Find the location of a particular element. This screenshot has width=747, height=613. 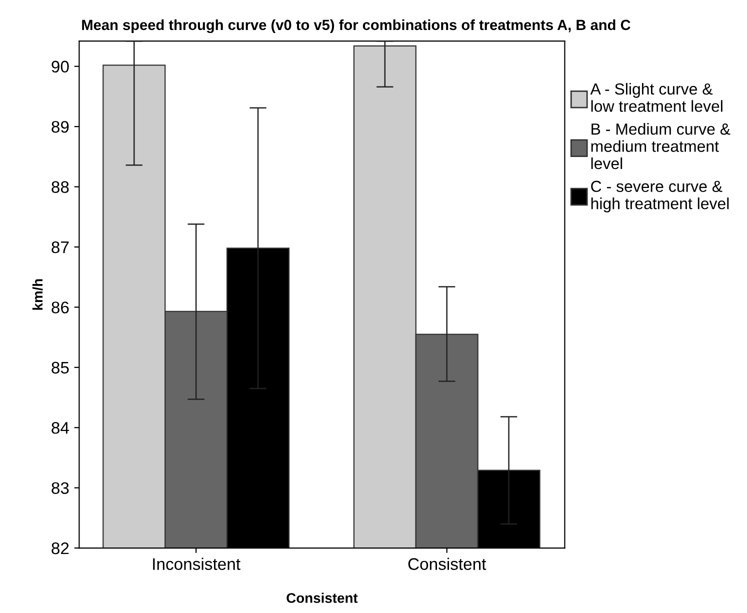

legend-label: C - severe curve & high treatment level is located at coordinates (660, 196).